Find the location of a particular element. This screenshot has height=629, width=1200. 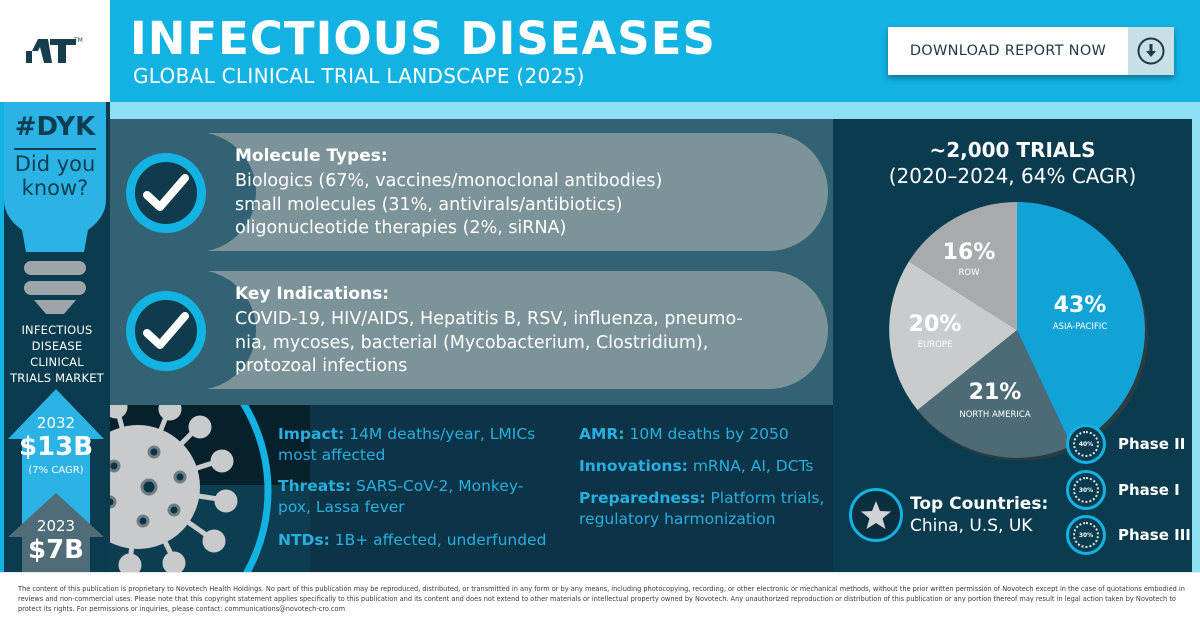

did-you-know-line-1: Did you is located at coordinates (55, 164).